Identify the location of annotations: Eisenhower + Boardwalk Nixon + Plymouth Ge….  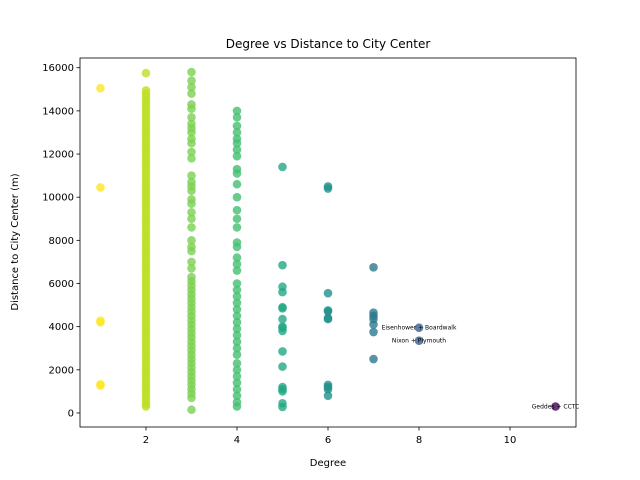
(481, 368).